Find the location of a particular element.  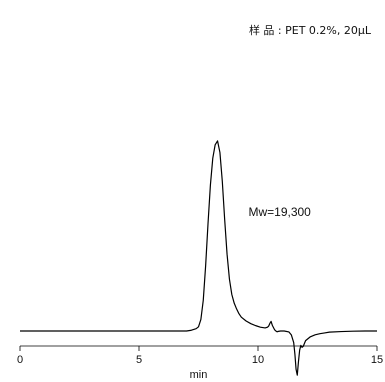

x-tick-label: 5 is located at coordinates (139, 360).